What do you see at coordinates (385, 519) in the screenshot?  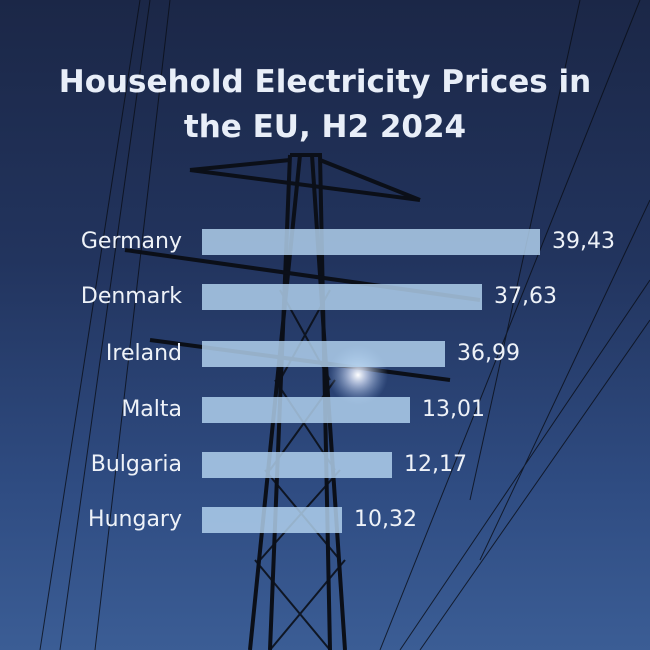 I see `value-label-hungary: 10,32` at bounding box center [385, 519].